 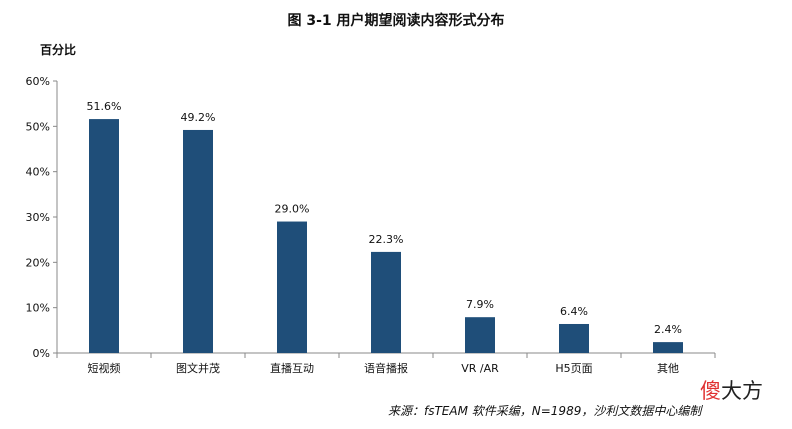 I want to click on watermark-char: 傻, so click(x=710, y=391).